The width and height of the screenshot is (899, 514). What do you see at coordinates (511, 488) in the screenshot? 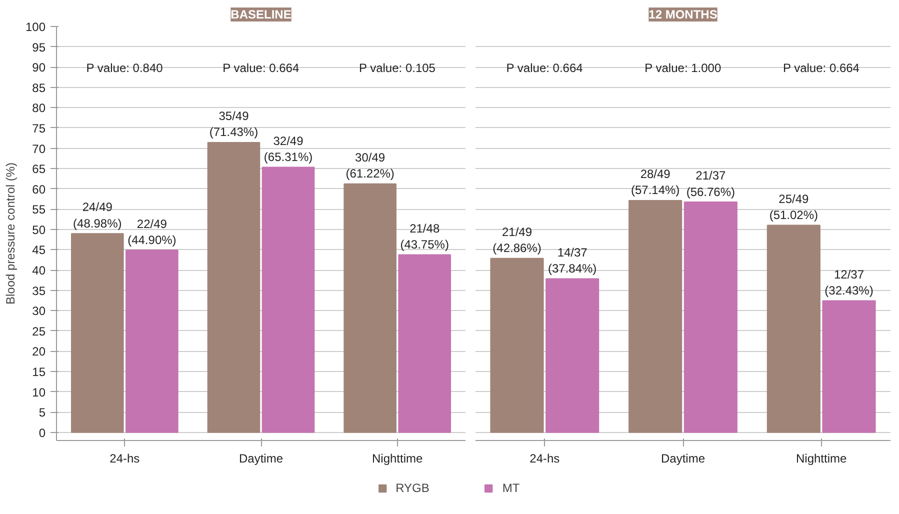
I see `legend-label: MT` at bounding box center [511, 488].